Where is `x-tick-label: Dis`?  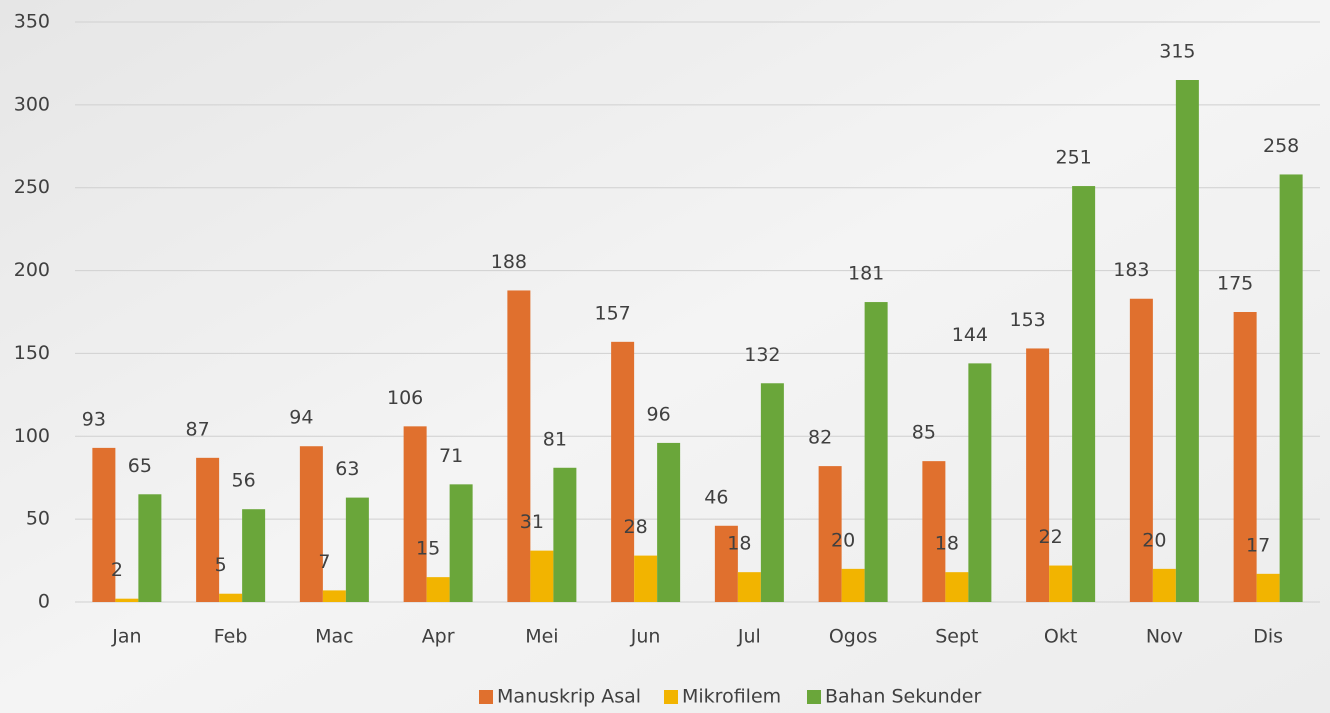 x-tick-label: Dis is located at coordinates (1268, 637).